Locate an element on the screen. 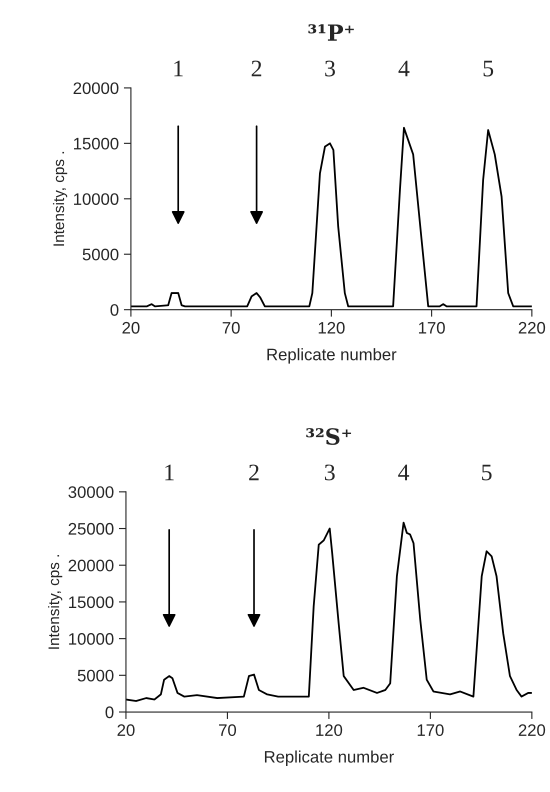  y-tick-label: 25000 is located at coordinates (91, 528).